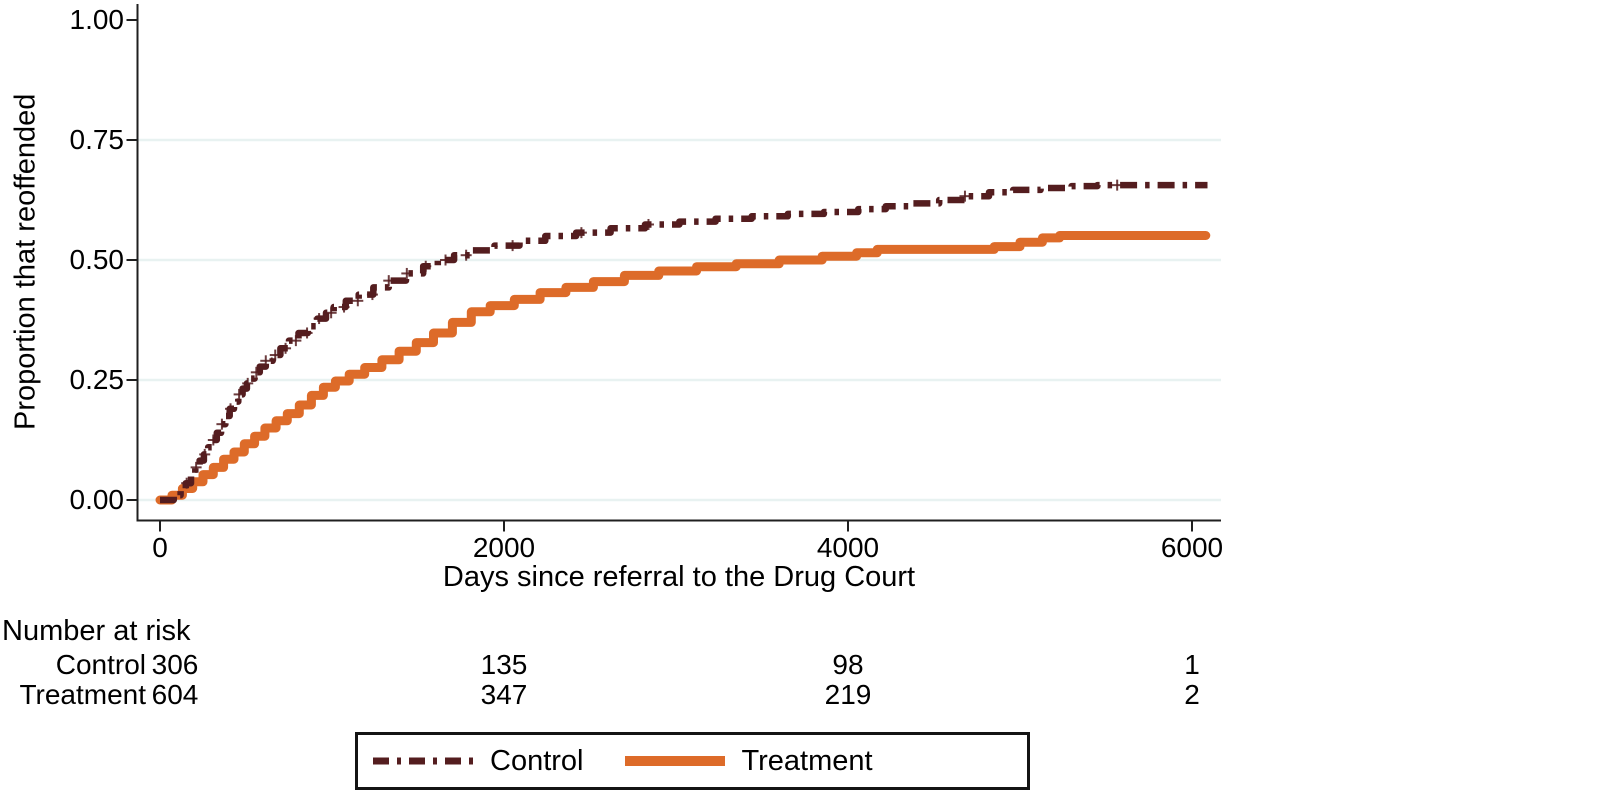  I want to click on x-tick-label: 0, so click(160, 547).